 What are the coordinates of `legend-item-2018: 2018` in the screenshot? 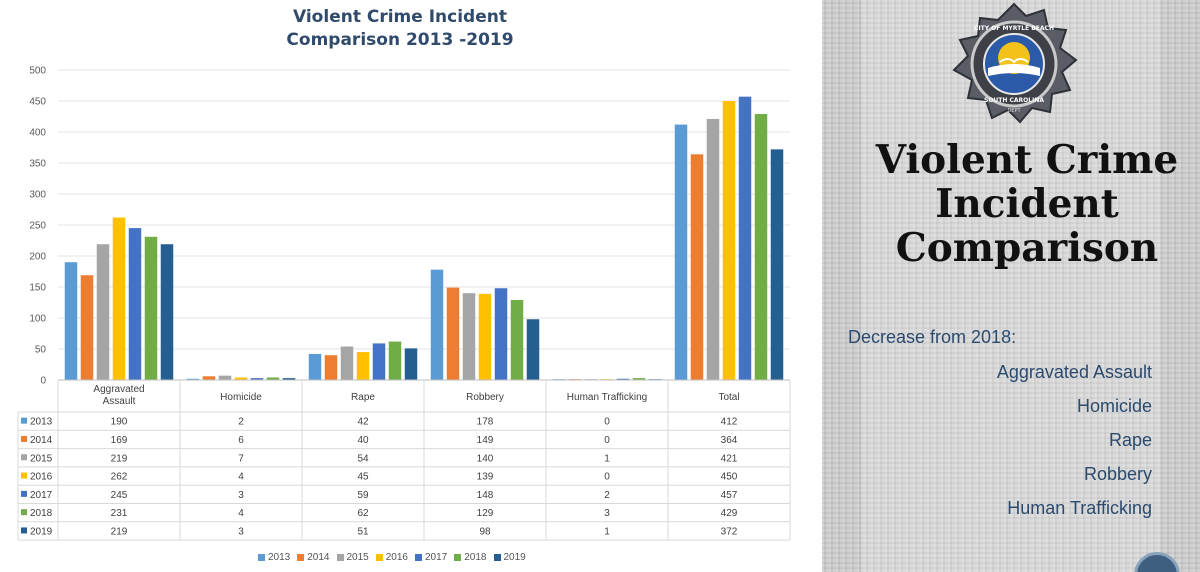 It's located at (470, 557).